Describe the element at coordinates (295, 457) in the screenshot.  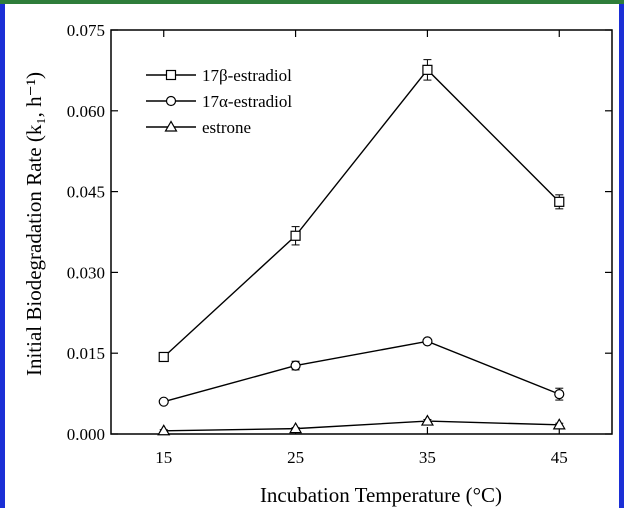
I see `x-tick-label: 25` at that location.